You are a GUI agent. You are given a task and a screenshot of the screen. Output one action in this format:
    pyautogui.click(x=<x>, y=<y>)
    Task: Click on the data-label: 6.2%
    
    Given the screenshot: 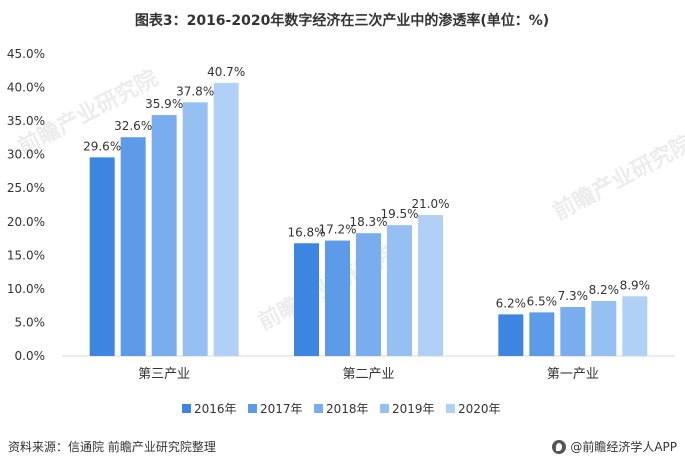 What is the action you would take?
    pyautogui.click(x=511, y=303)
    